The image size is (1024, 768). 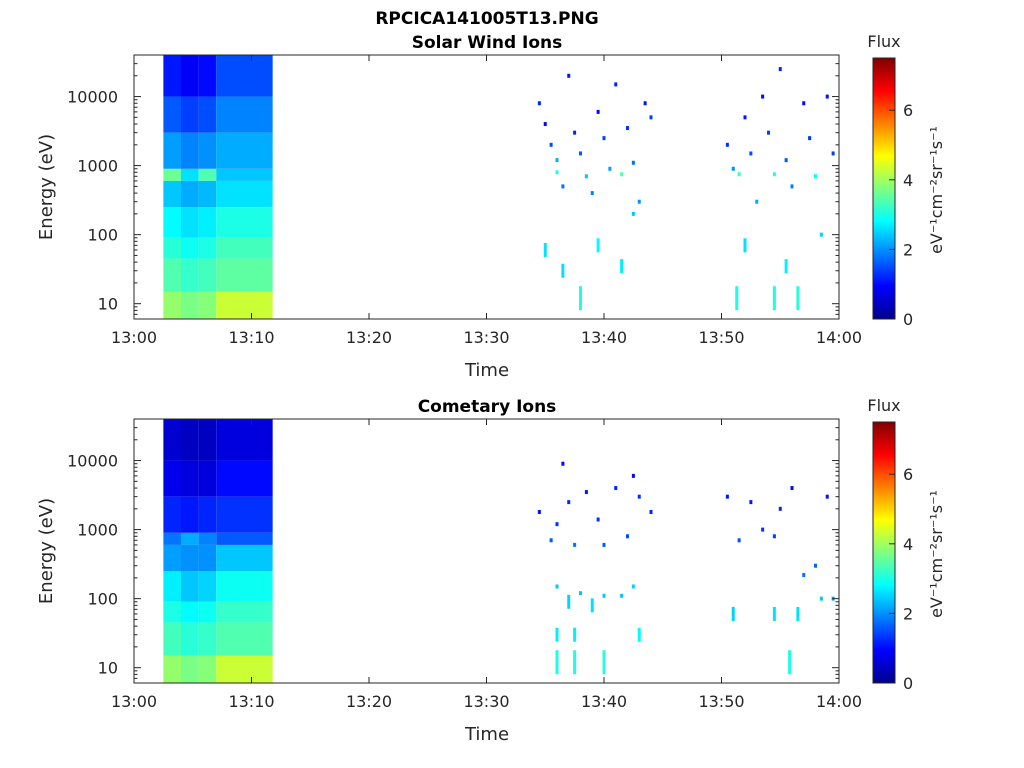 I want to click on colorbar-tick-label: 0, so click(x=908, y=683).